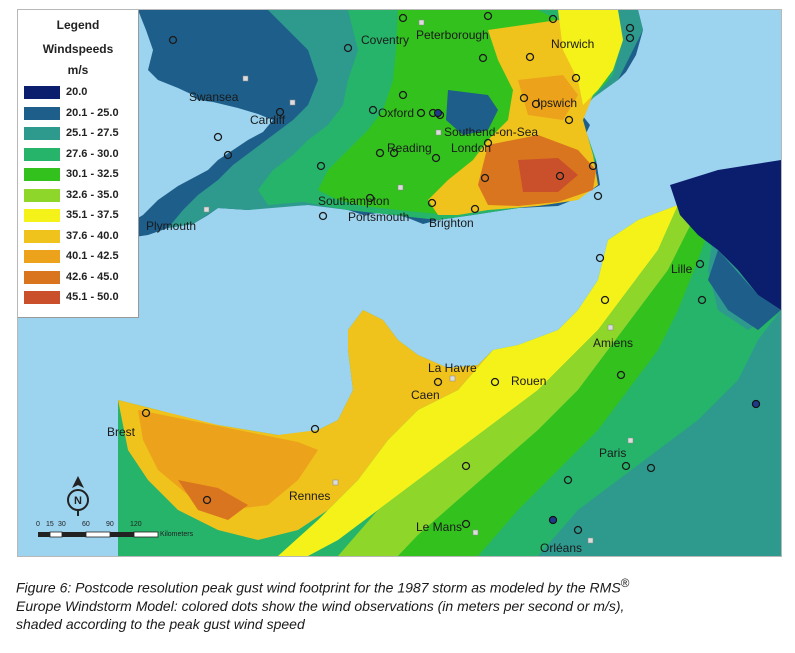 The width and height of the screenshot is (795, 653). What do you see at coordinates (177, 534) in the screenshot?
I see `scale-unit-label: Kilometers` at bounding box center [177, 534].